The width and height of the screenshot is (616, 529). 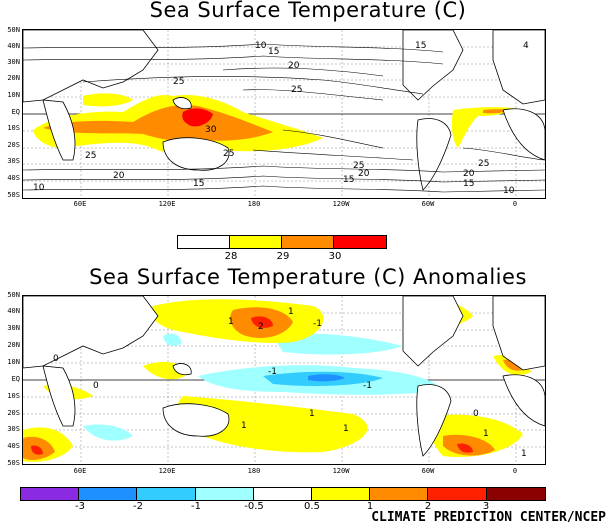 What do you see at coordinates (80, 506) in the screenshot?
I see `colorbar-tick-label: -3` at bounding box center [80, 506].